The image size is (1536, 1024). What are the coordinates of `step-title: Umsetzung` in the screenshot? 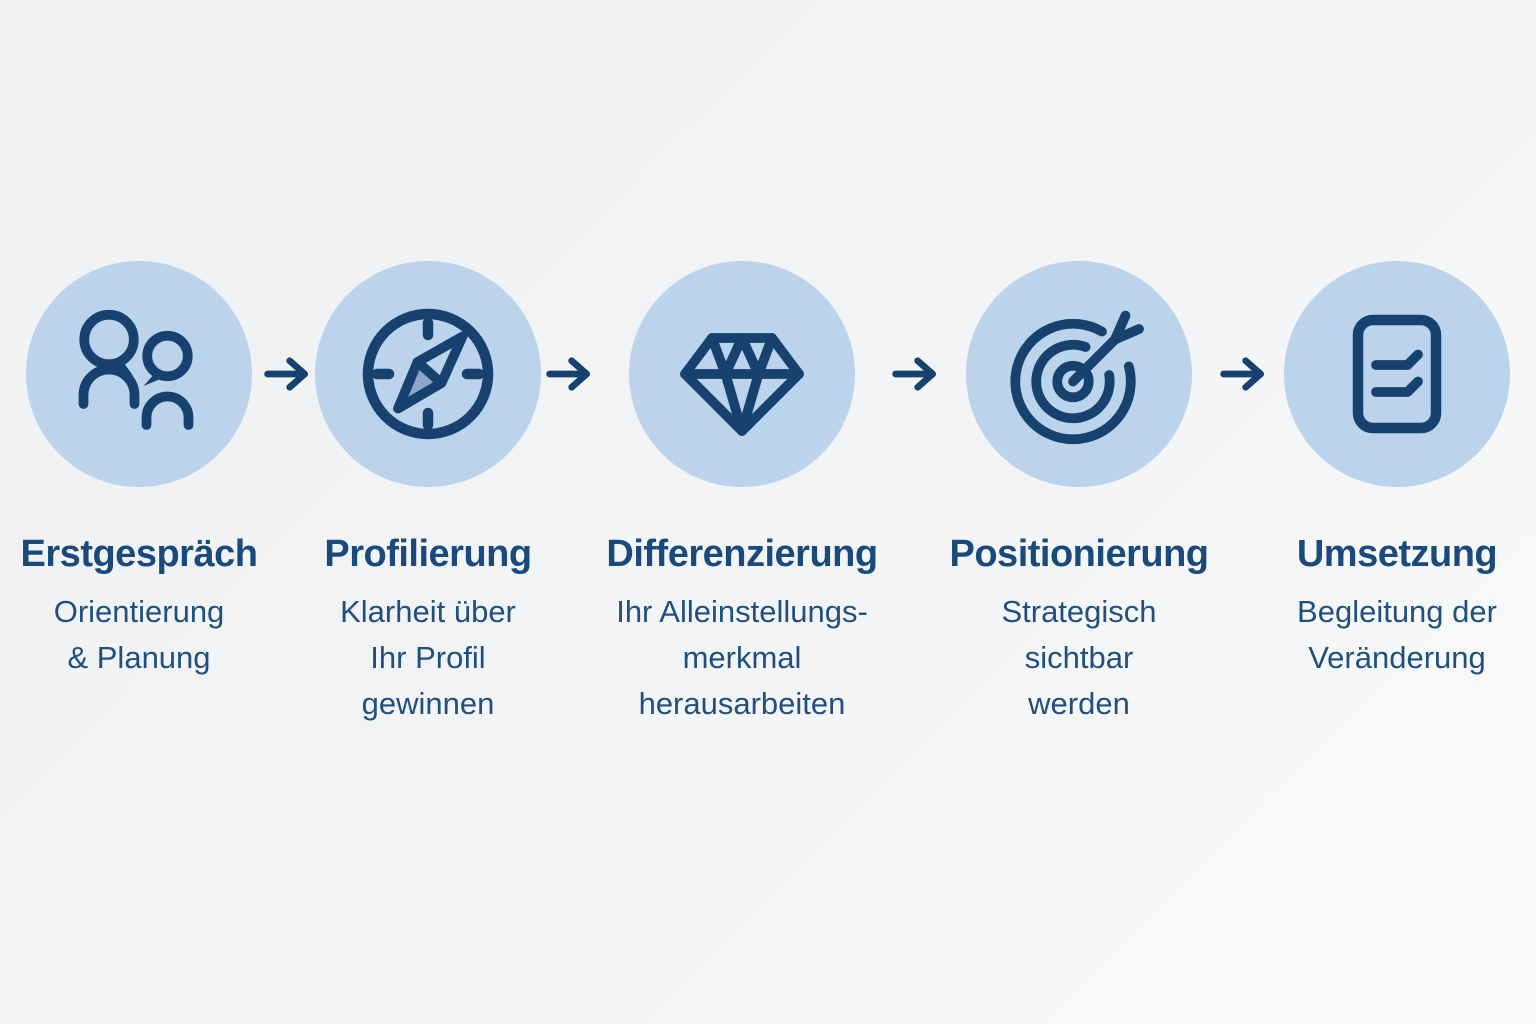 It's located at (1397, 554).